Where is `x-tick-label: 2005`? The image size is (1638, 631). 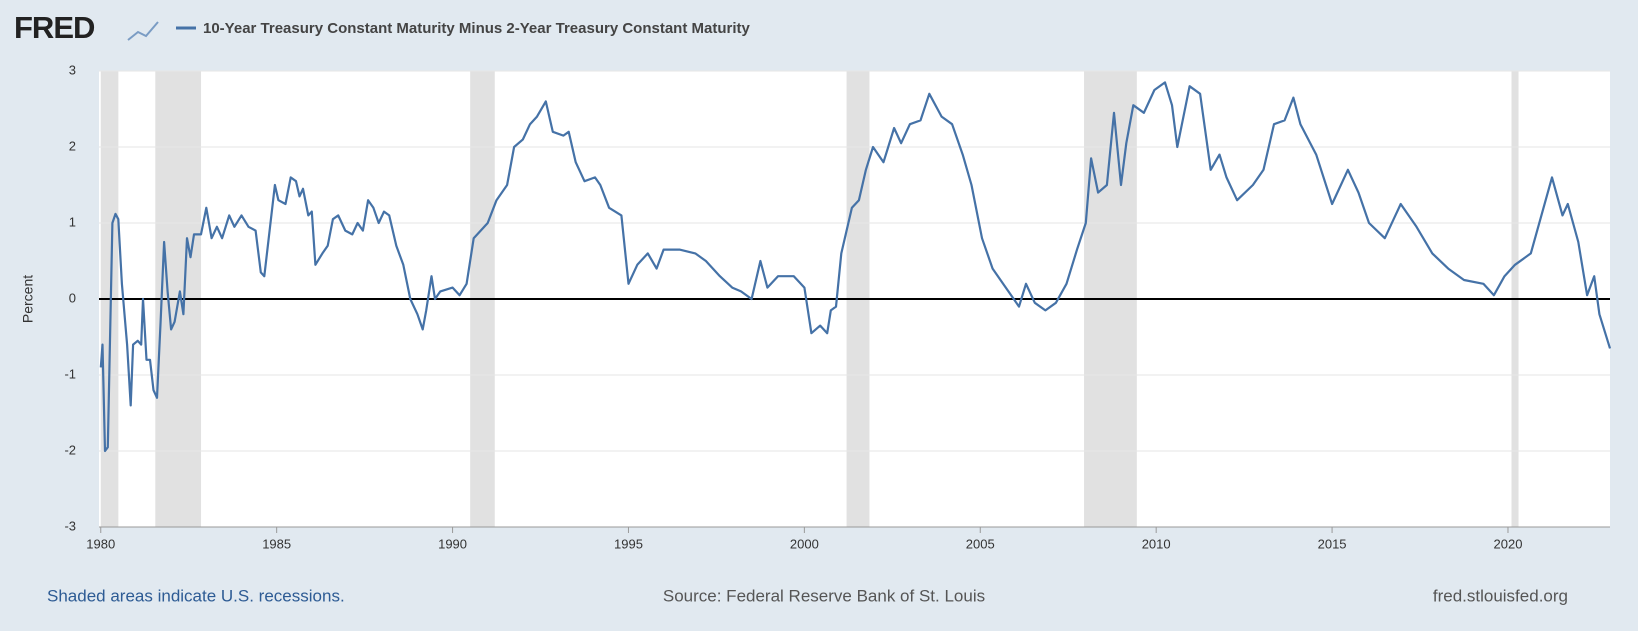 x-tick-label: 2005 is located at coordinates (980, 543).